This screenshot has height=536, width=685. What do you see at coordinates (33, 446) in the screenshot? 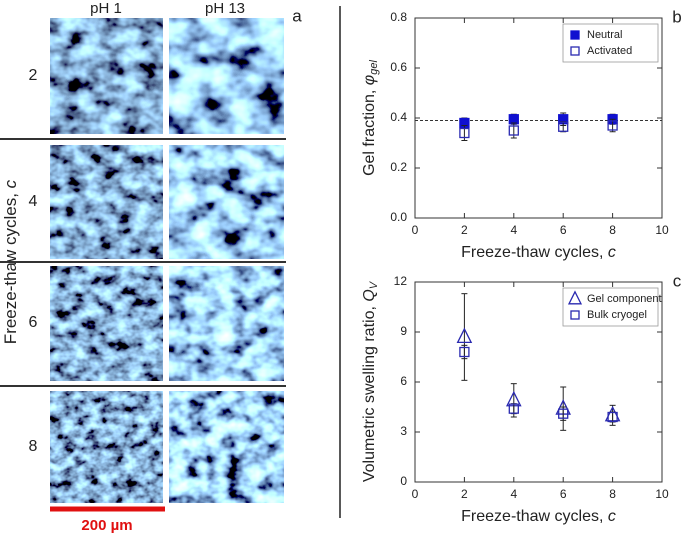
I see `row-label: 8` at bounding box center [33, 446].